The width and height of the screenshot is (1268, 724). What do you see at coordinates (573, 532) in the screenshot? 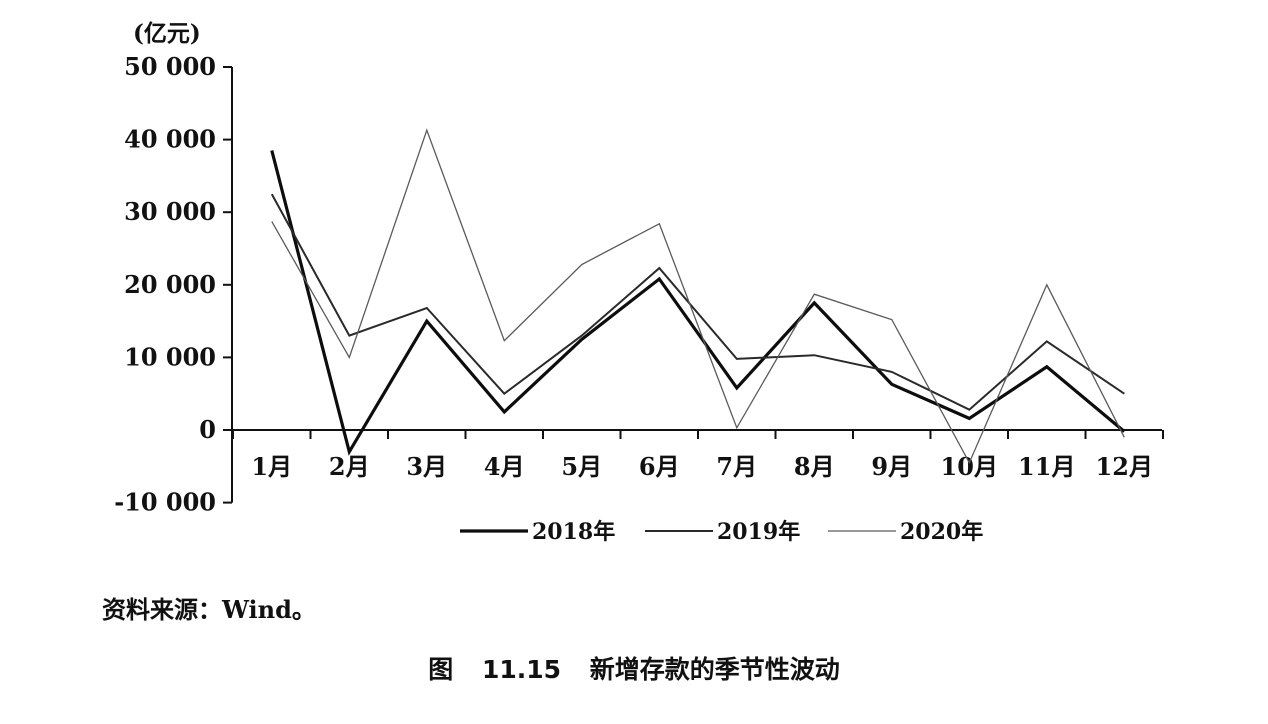
I see `legend-label: 2018年` at bounding box center [573, 532].